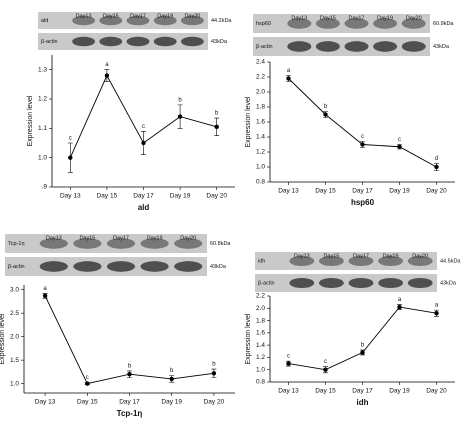 The image size is (474, 431). Describe the element at coordinates (220, 244) in the screenshot. I see `blot-size-label: 60.8kDa` at that location.